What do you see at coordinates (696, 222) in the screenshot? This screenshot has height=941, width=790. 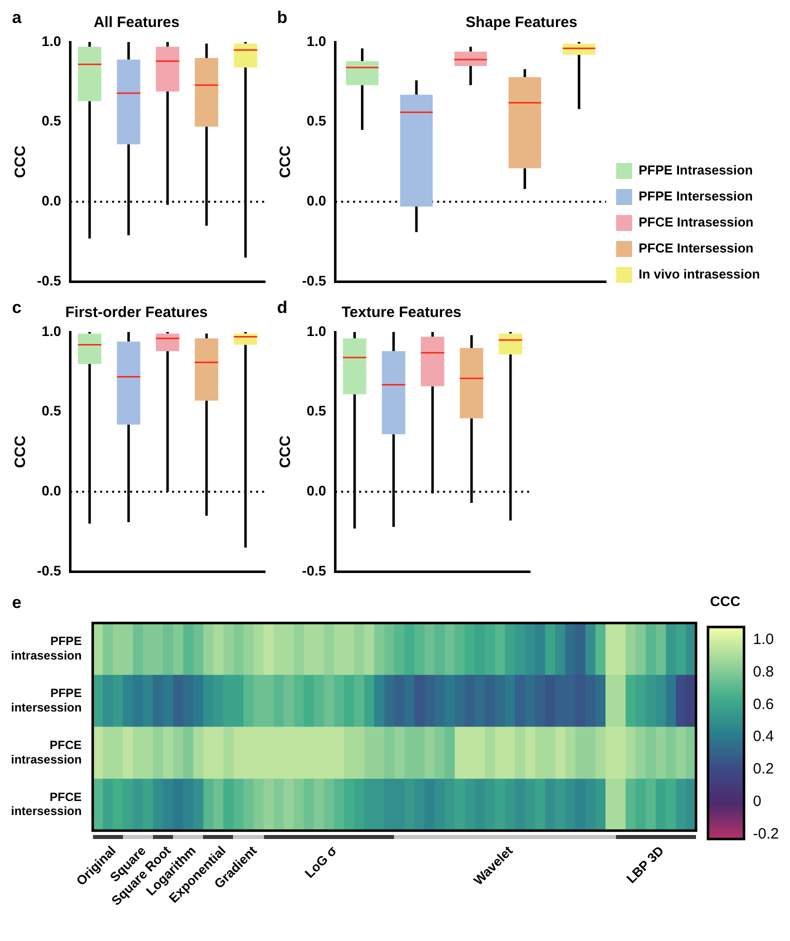 I see `legend-label: PFCE Intrasession` at bounding box center [696, 222].